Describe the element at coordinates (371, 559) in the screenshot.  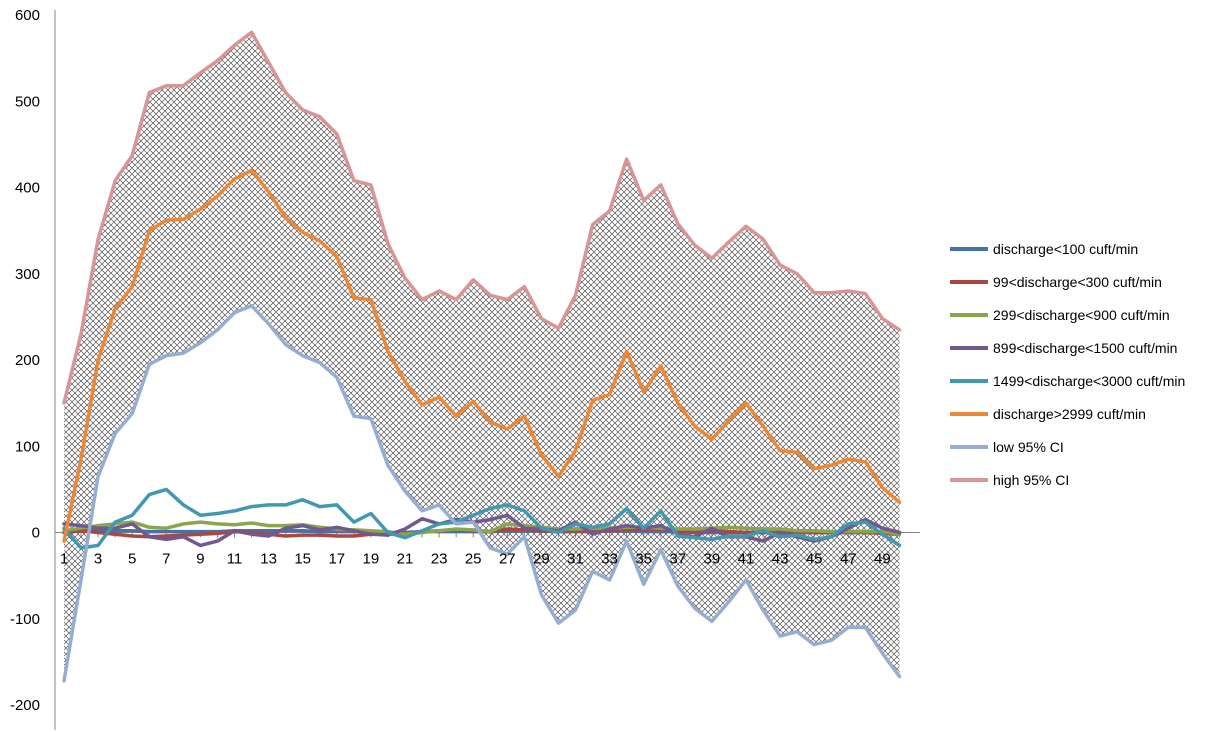
I see `x-tick-label: 19` at that location.